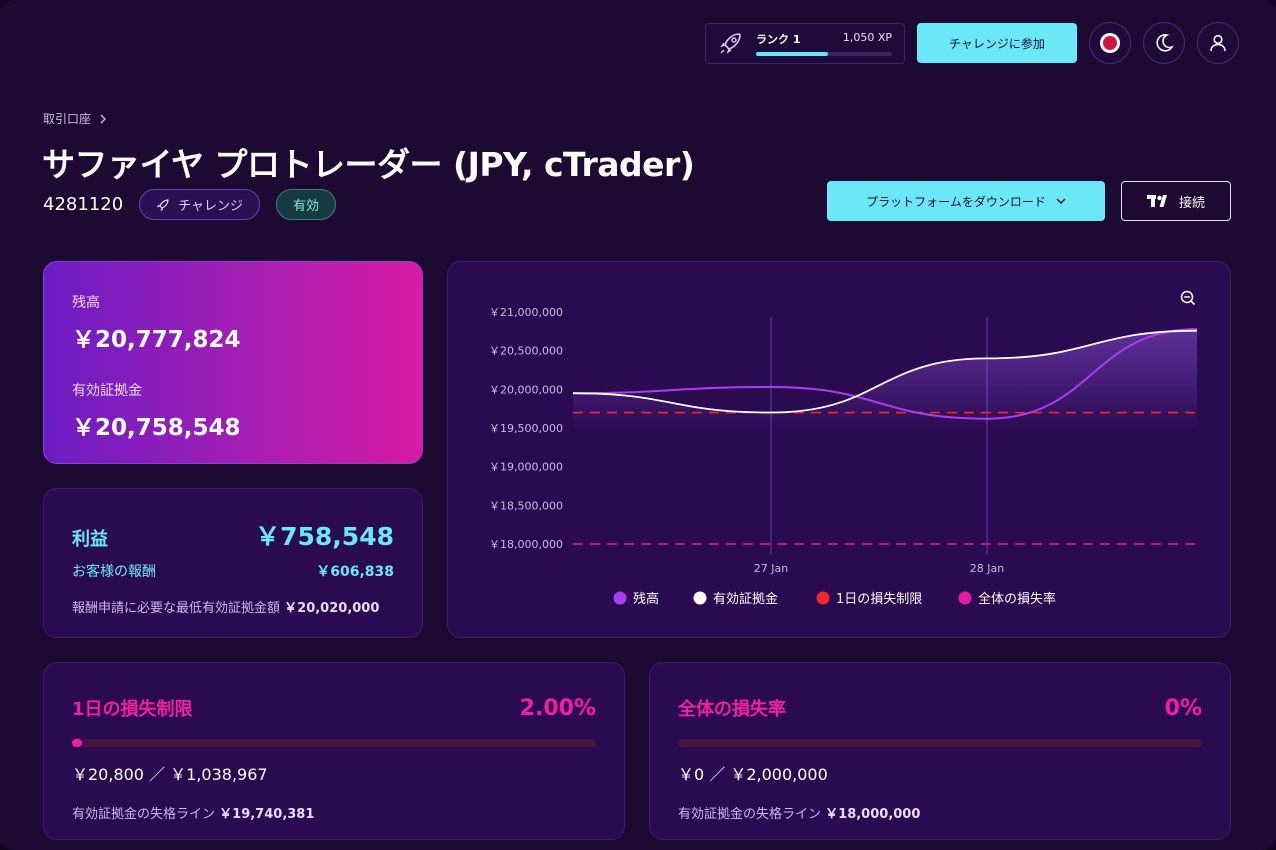  Describe the element at coordinates (90, 539) in the screenshot. I see `profit-label: 利益` at that location.